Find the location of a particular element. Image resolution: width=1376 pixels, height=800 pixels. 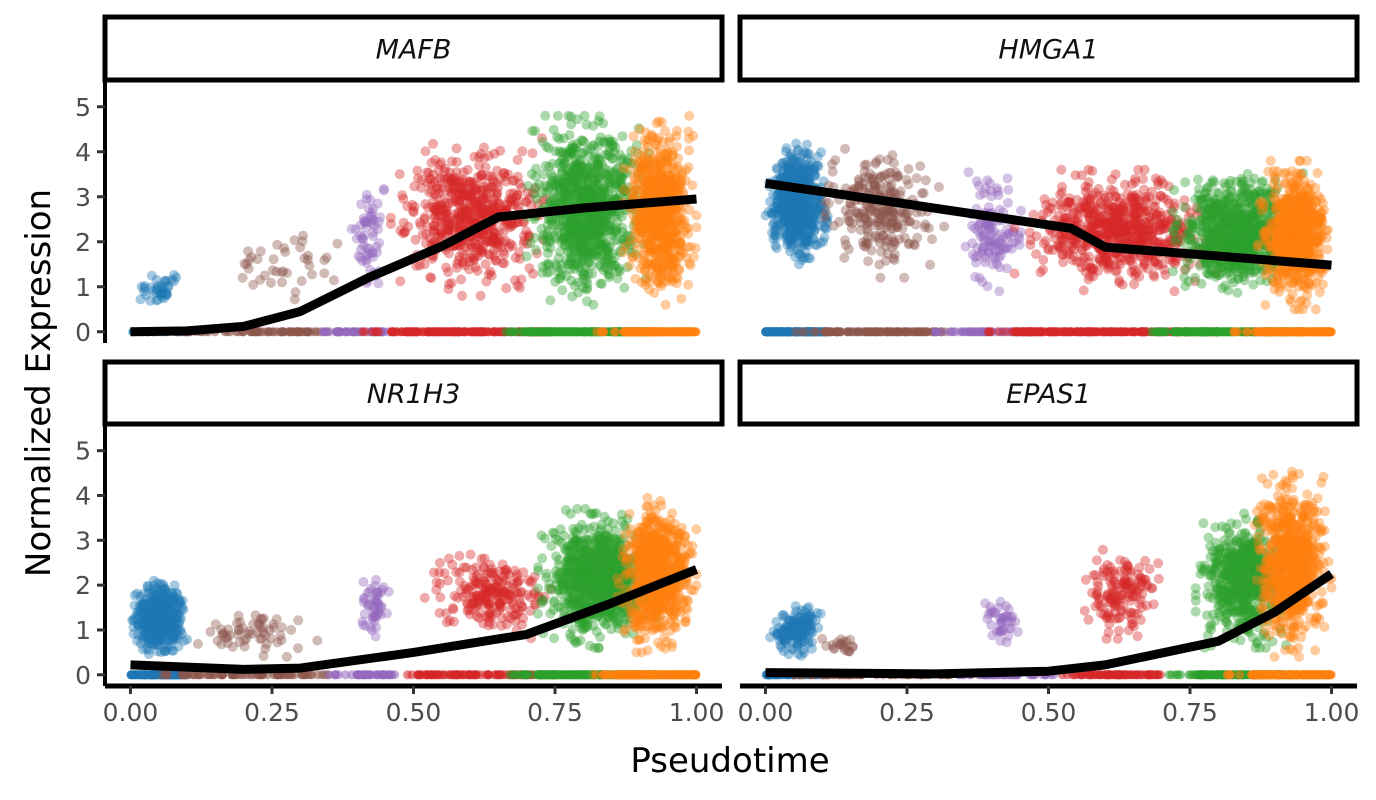

y-tick-label: 2 is located at coordinates (83, 242).